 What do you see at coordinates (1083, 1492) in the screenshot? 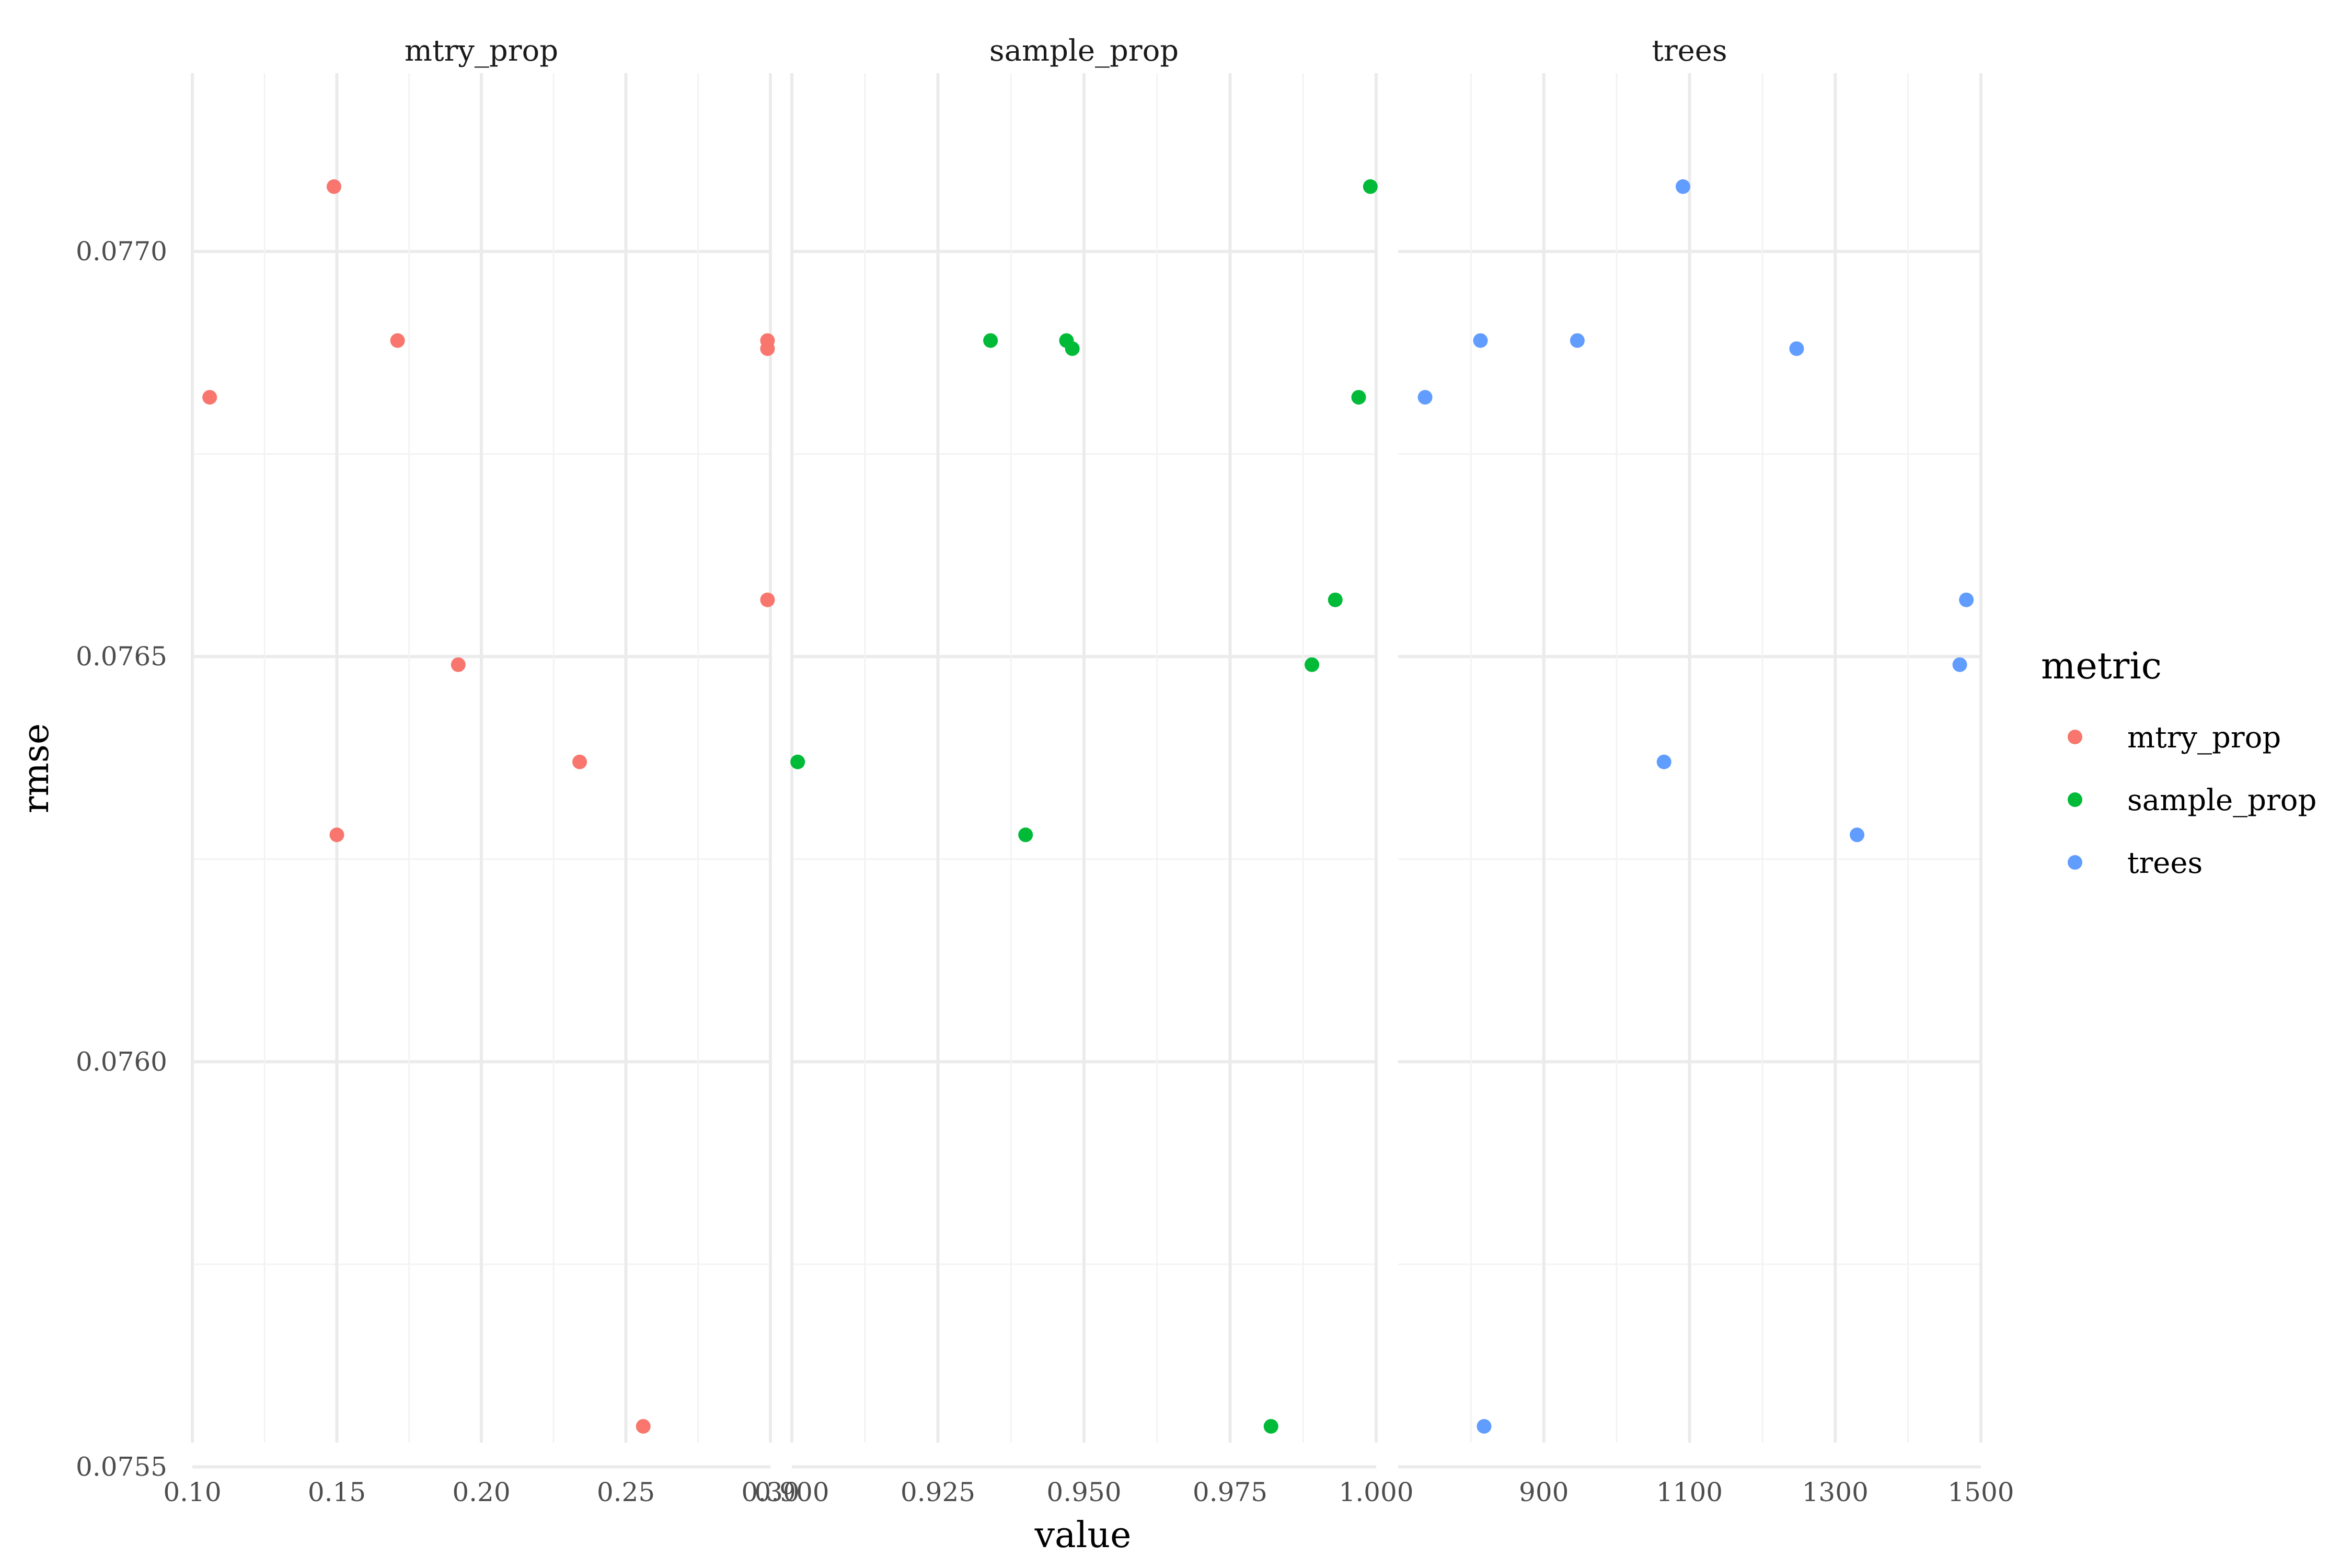
I see `x-tick-label: 0.950` at bounding box center [1083, 1492].